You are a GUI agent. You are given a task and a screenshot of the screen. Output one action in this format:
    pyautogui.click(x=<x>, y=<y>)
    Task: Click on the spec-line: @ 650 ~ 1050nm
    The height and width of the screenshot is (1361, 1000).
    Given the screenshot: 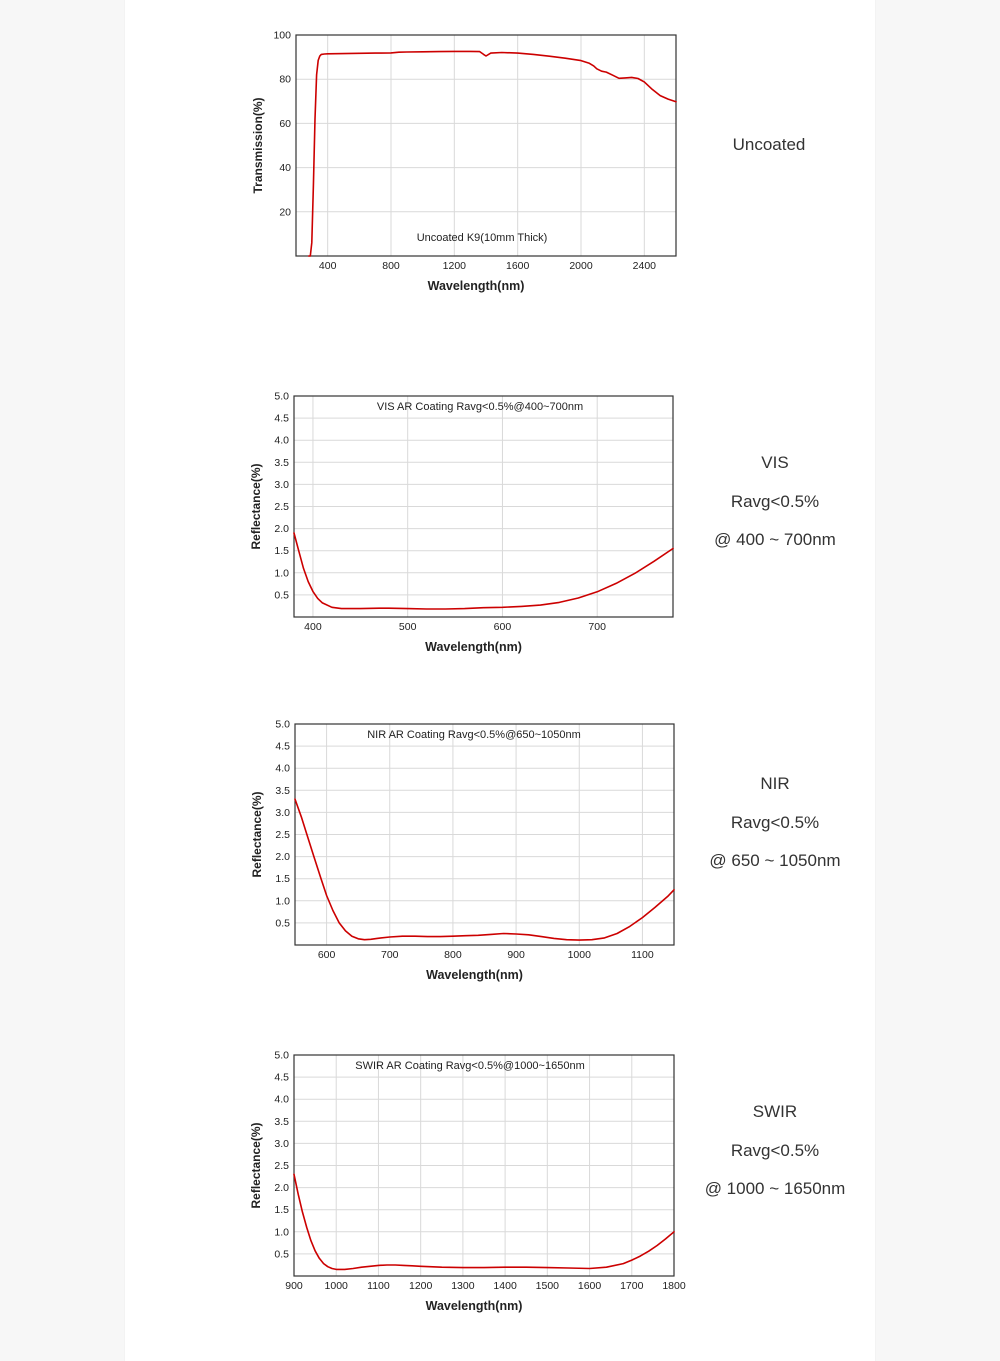 What is the action you would take?
    pyautogui.click(x=775, y=860)
    